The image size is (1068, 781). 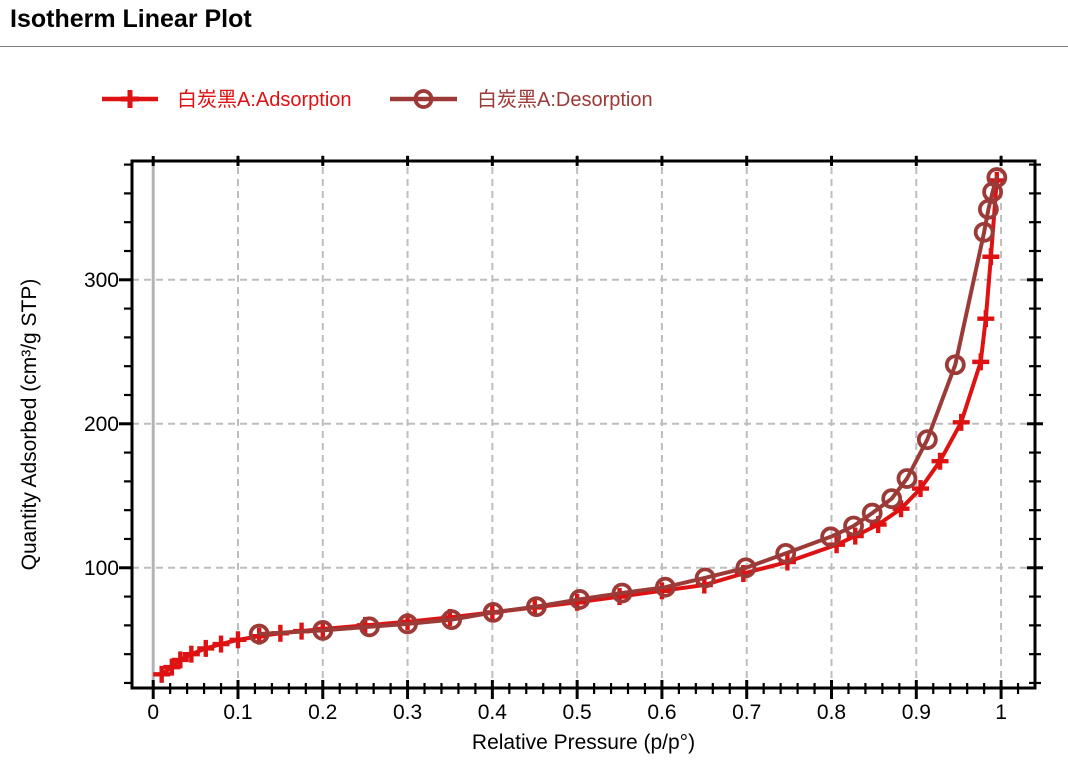 What do you see at coordinates (407, 712) in the screenshot?
I see `x-tick-label: 0.3` at bounding box center [407, 712].